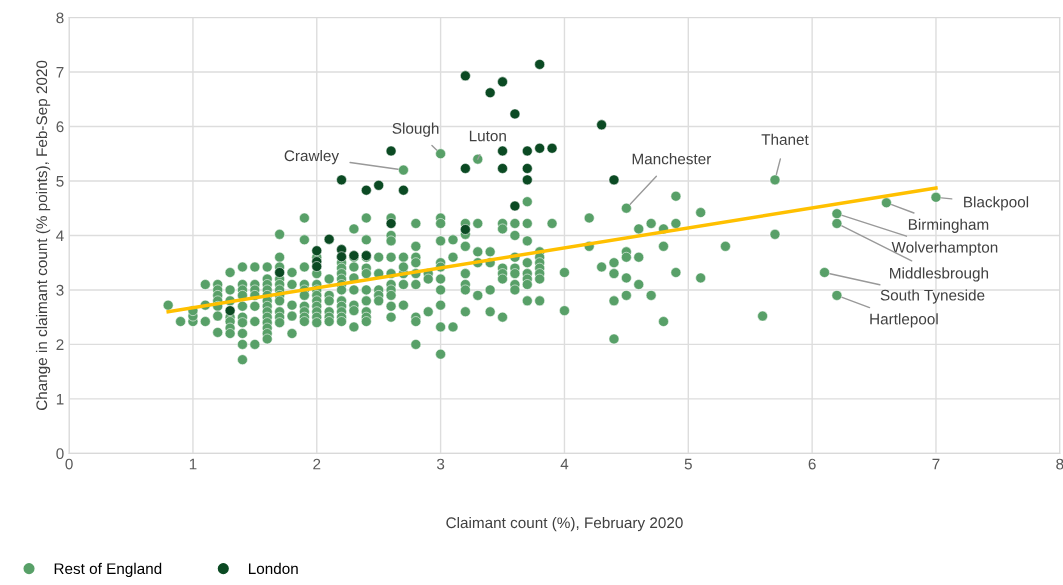 Image resolution: width=1063 pixels, height=585 pixels. Describe the element at coordinates (60, 344) in the screenshot. I see `y-tick-label: 2` at that location.